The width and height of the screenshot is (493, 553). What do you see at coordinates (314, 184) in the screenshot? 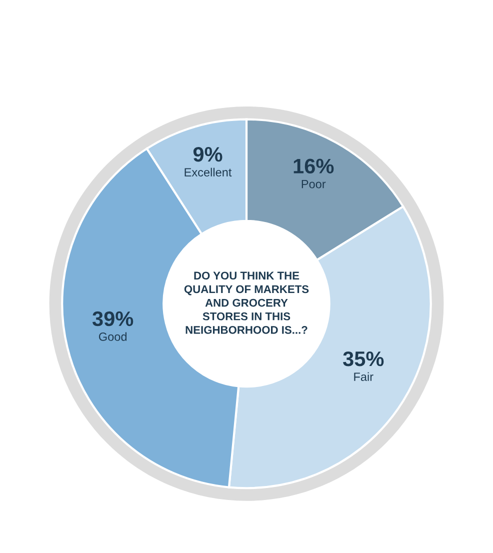
I see `slice-label: Poor` at bounding box center [314, 184].